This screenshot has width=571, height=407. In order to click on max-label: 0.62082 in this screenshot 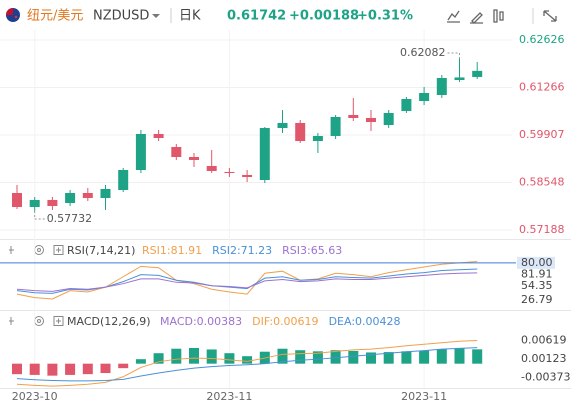, I will do `click(423, 52)`.